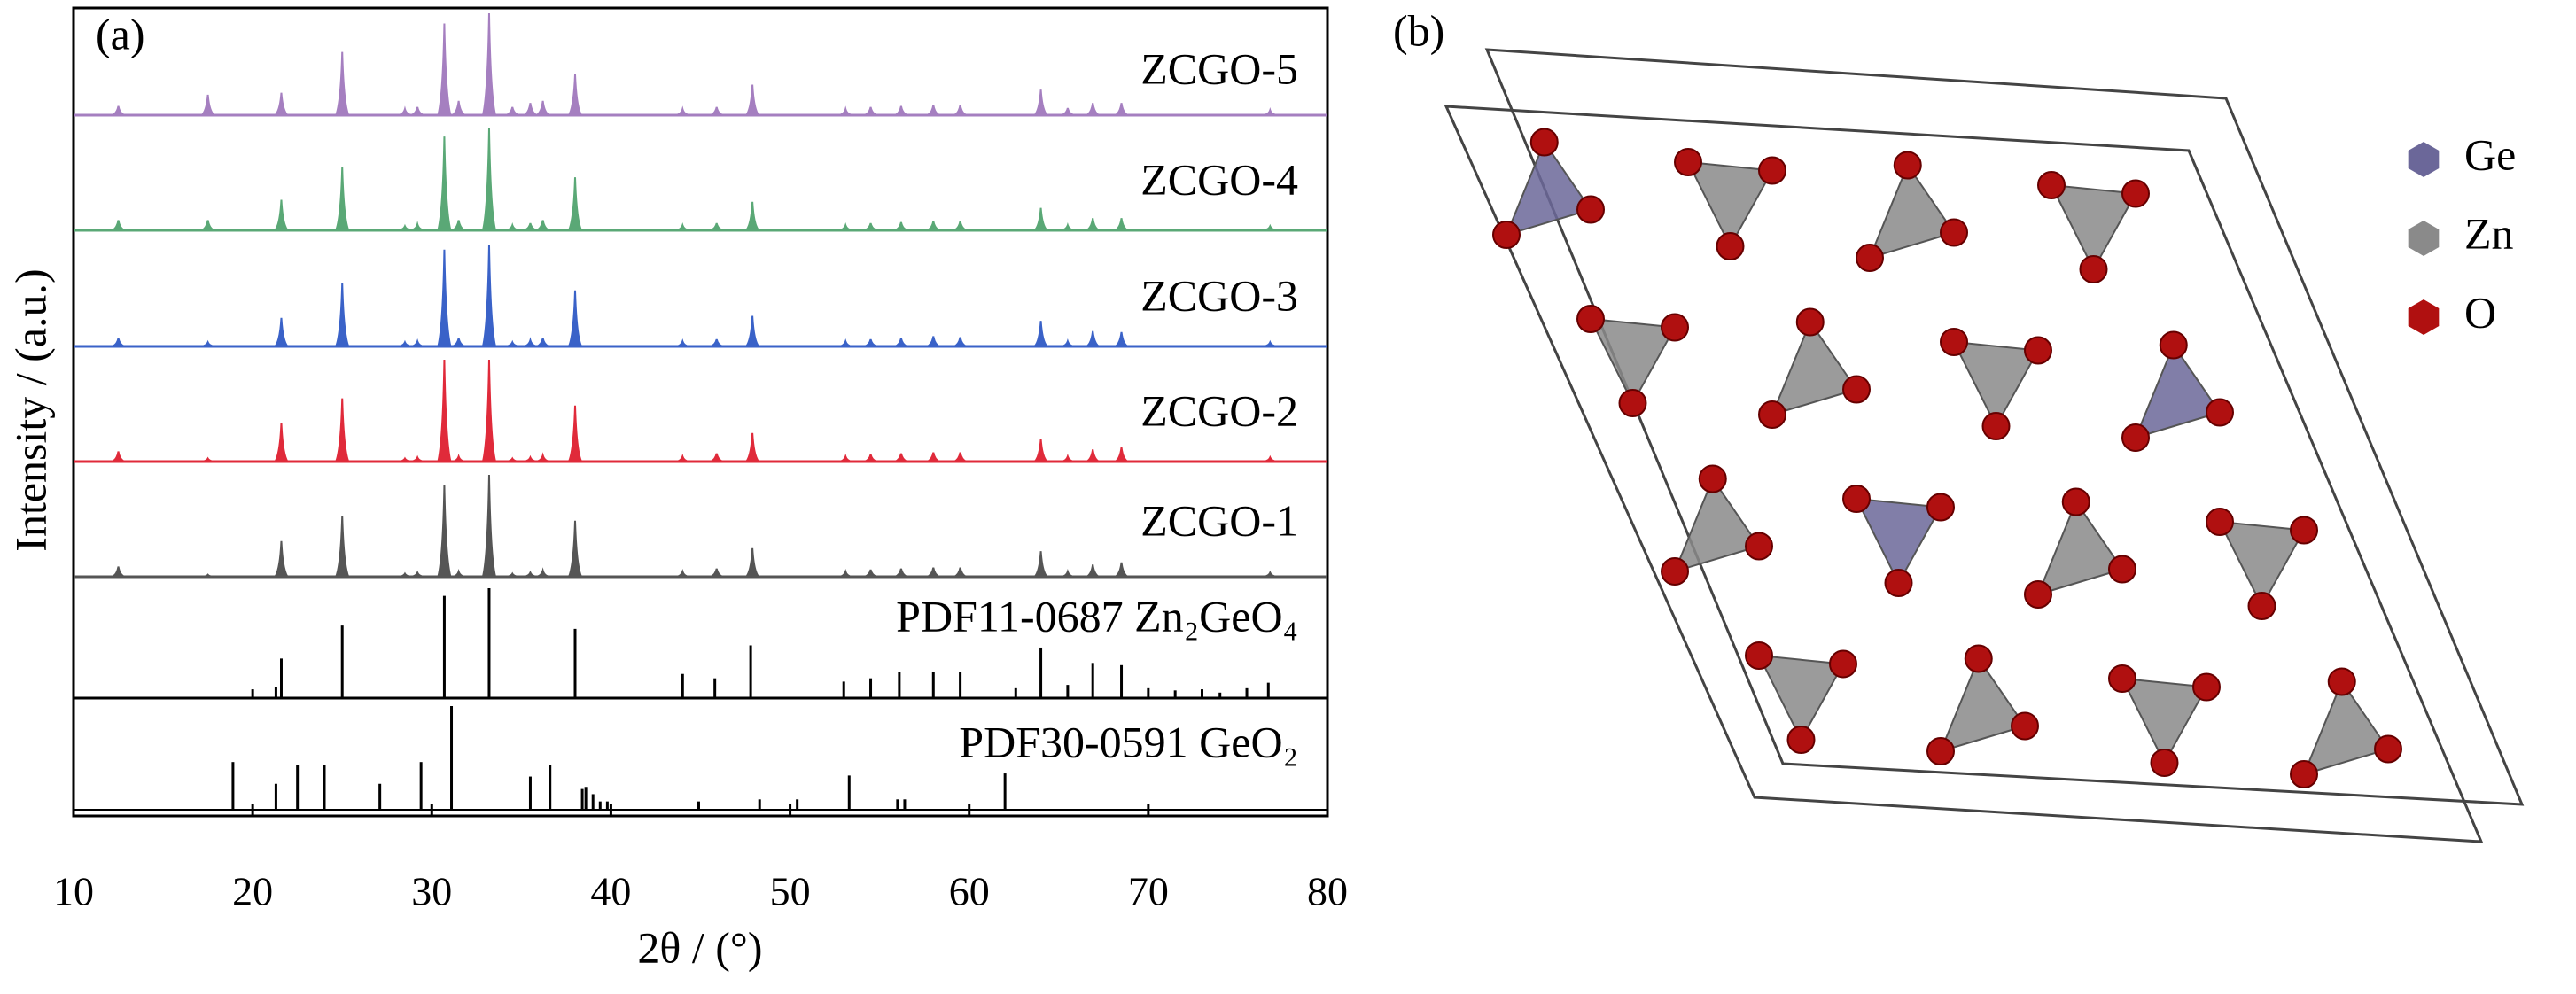  What do you see at coordinates (969, 891) in the screenshot?
I see `x-tick-label: 60` at bounding box center [969, 891].